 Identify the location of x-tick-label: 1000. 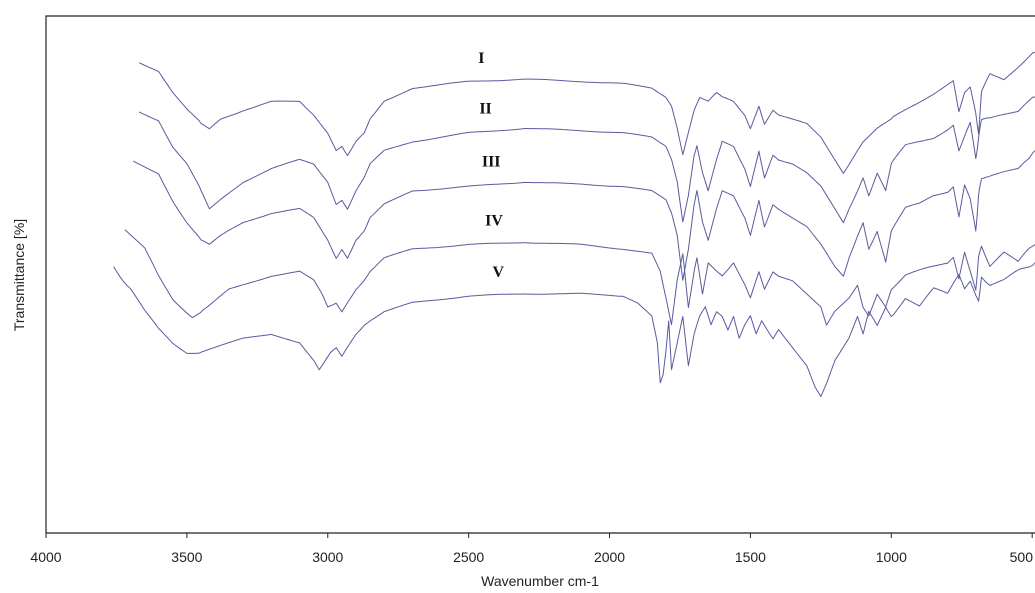
(891, 557).